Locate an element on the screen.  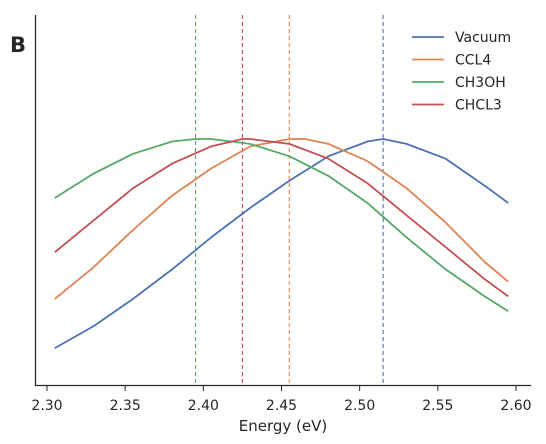
x-tick-label: 2.55 is located at coordinates (437, 406).